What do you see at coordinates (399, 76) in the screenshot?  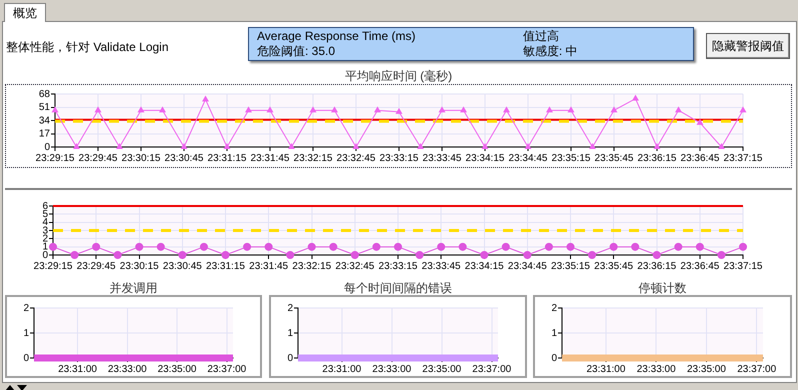 I see `chart-title: 平均响应时间 (毫秒)` at bounding box center [399, 76].